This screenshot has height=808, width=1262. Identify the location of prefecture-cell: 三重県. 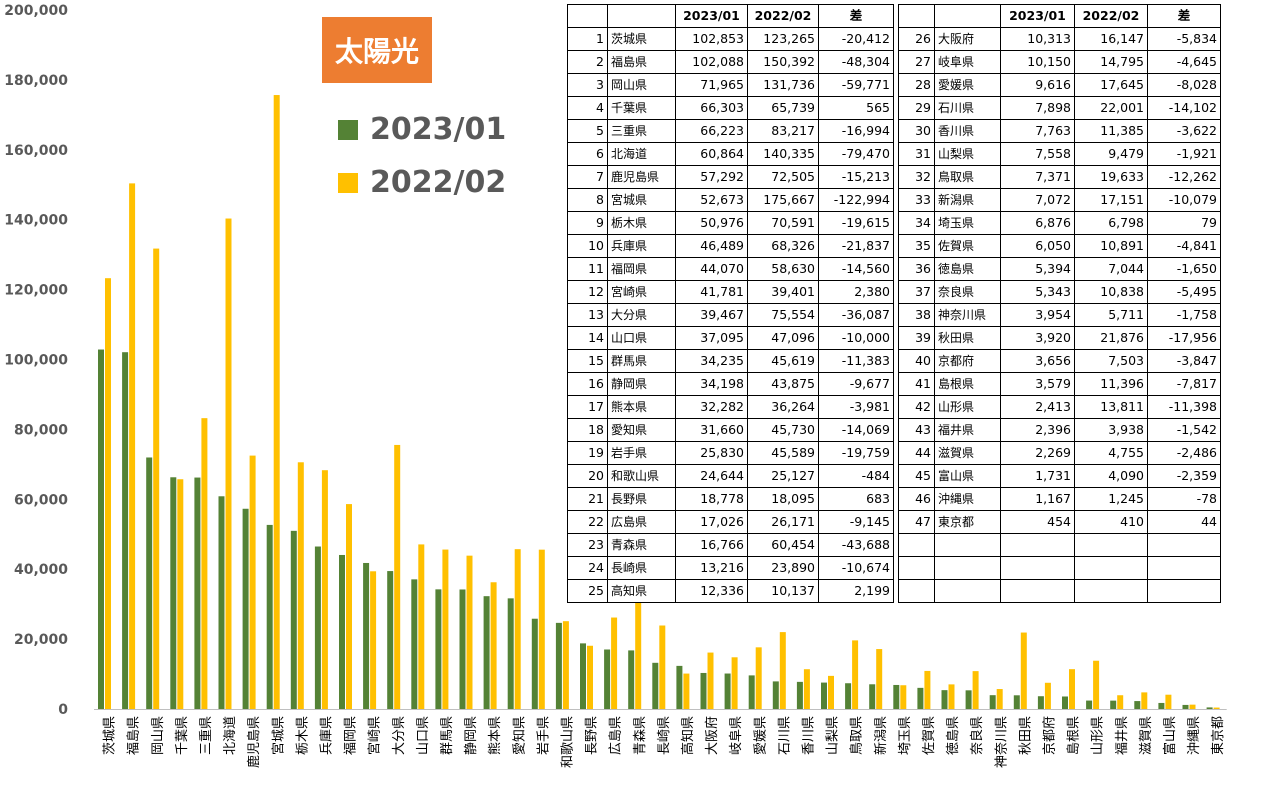
(641, 131).